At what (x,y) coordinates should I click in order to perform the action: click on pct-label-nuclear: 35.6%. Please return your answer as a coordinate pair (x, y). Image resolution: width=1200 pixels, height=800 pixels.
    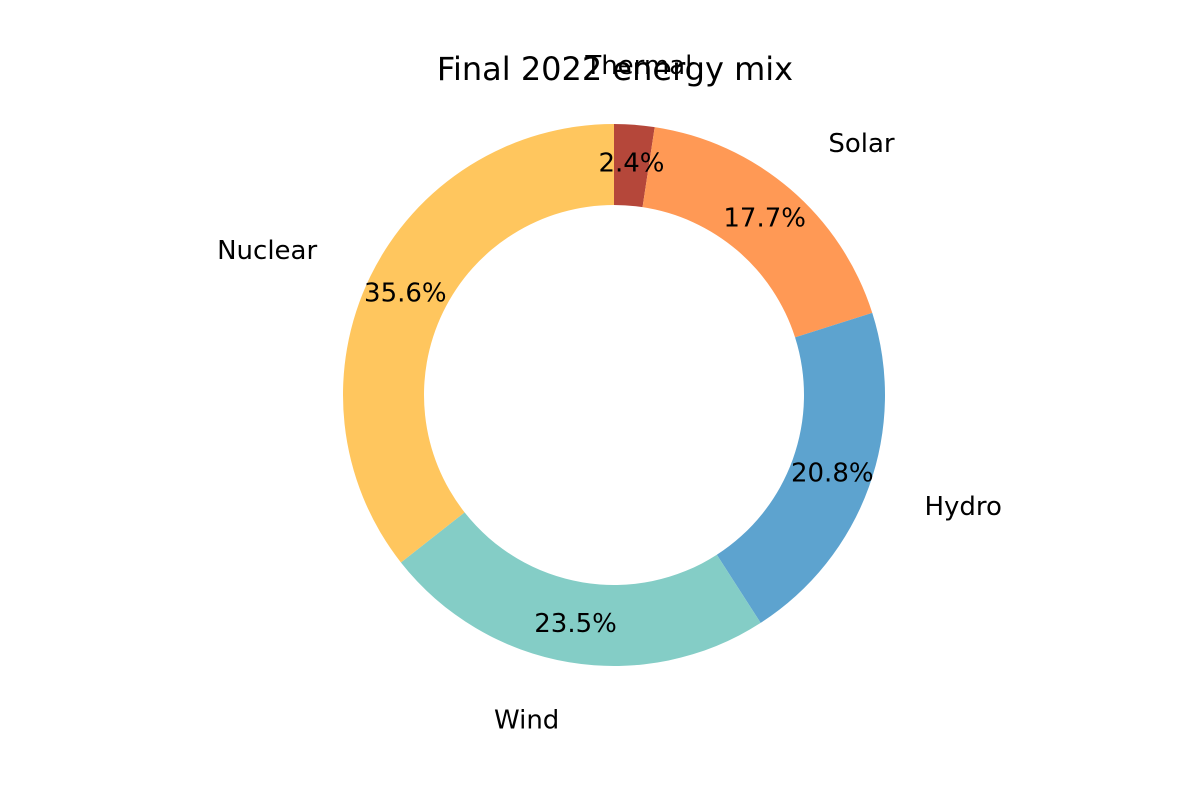
    Looking at the image, I should click on (405, 294).